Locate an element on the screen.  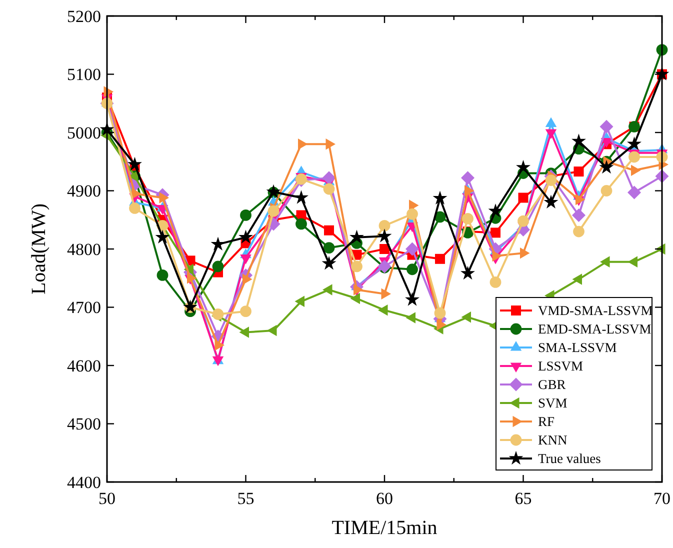
y-tick-label: 4600 is located at coordinates (84, 366).